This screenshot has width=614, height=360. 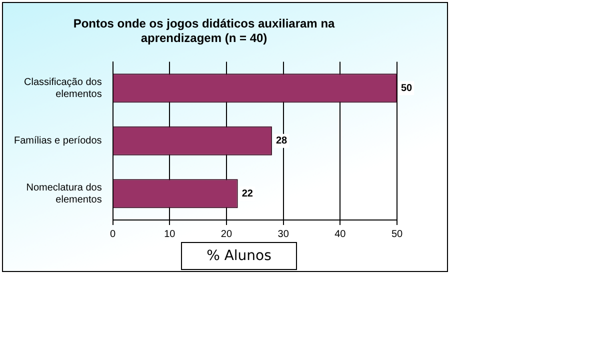 I want to click on x-axis-title: % Alunos, so click(x=239, y=256).